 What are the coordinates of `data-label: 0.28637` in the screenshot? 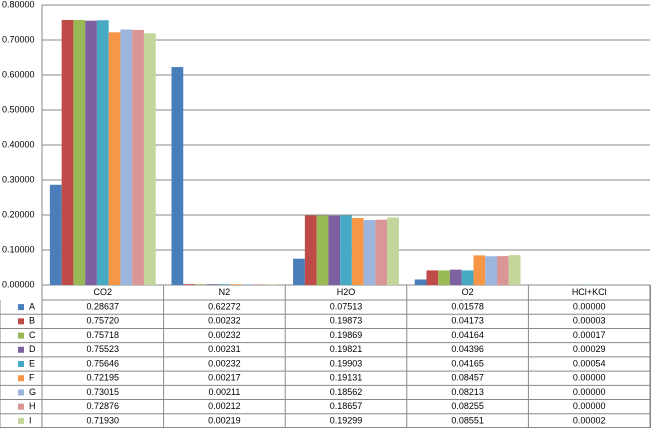 It's located at (103, 306).